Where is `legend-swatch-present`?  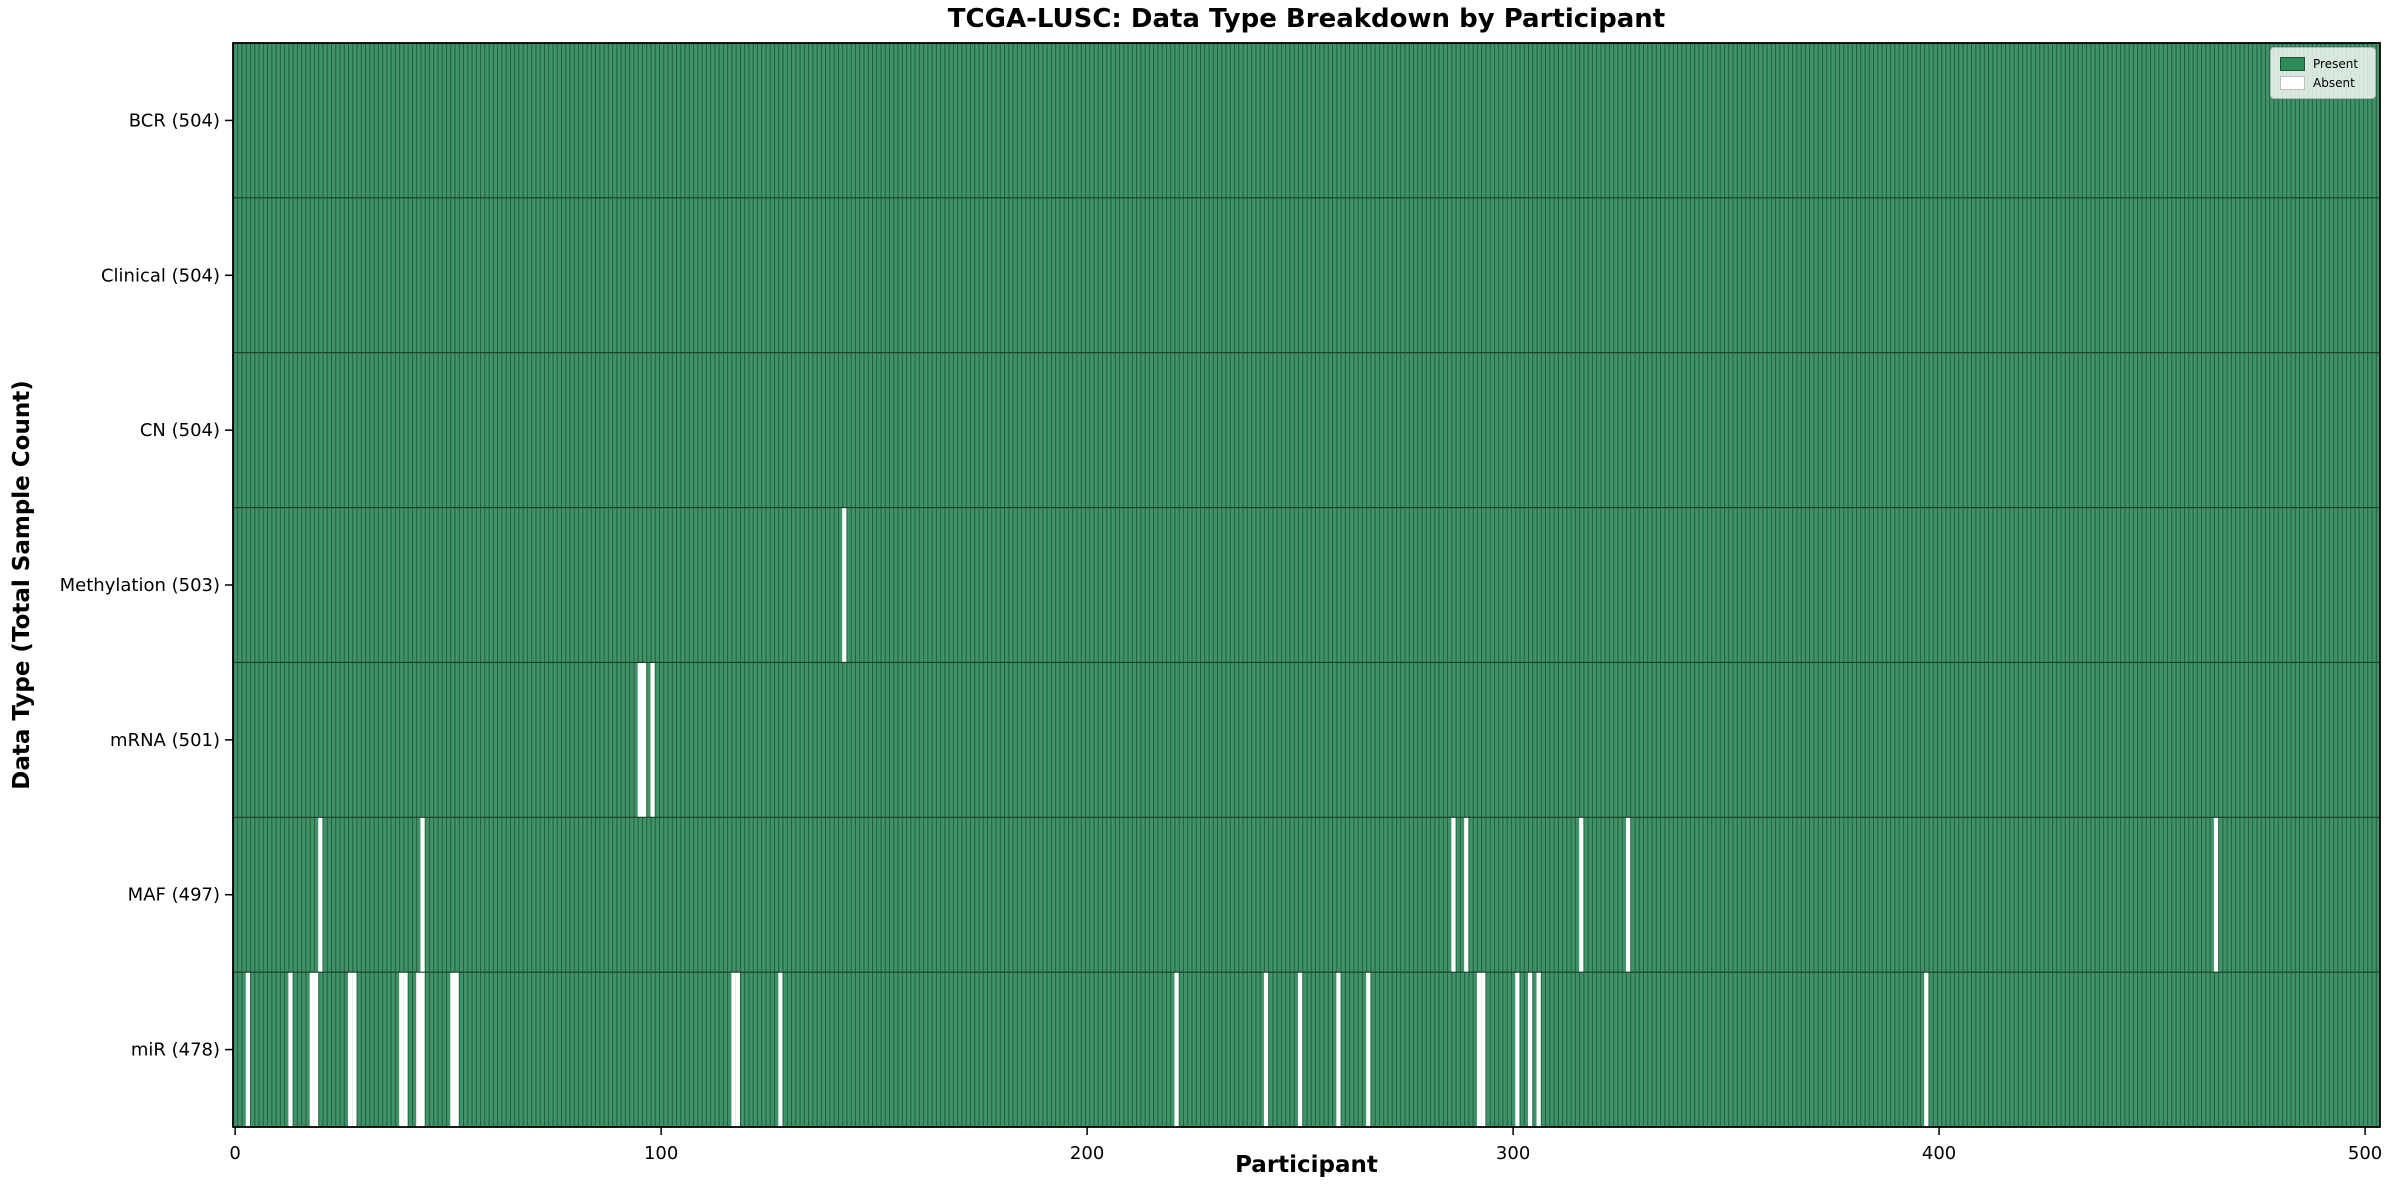 legend-swatch-present is located at coordinates (2292, 63).